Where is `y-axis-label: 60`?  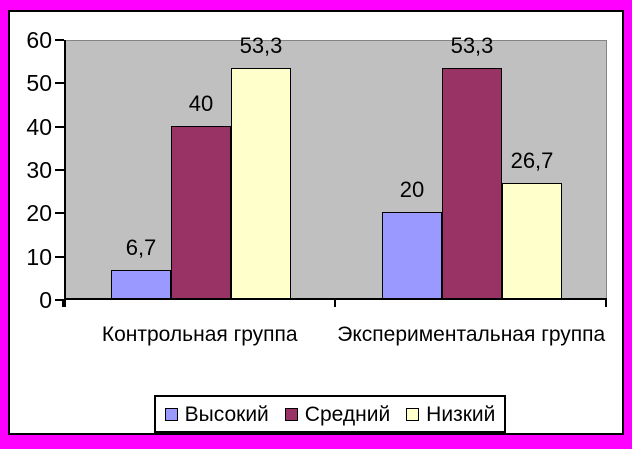
y-axis-label: 60 is located at coordinates (39, 40).